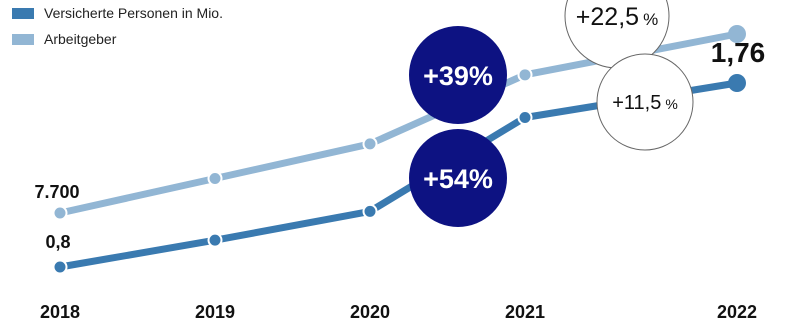 The image size is (787, 325). Describe the element at coordinates (607, 17) in the screenshot. I see `badge-arbeitgeber-22-number: +22,5` at that location.